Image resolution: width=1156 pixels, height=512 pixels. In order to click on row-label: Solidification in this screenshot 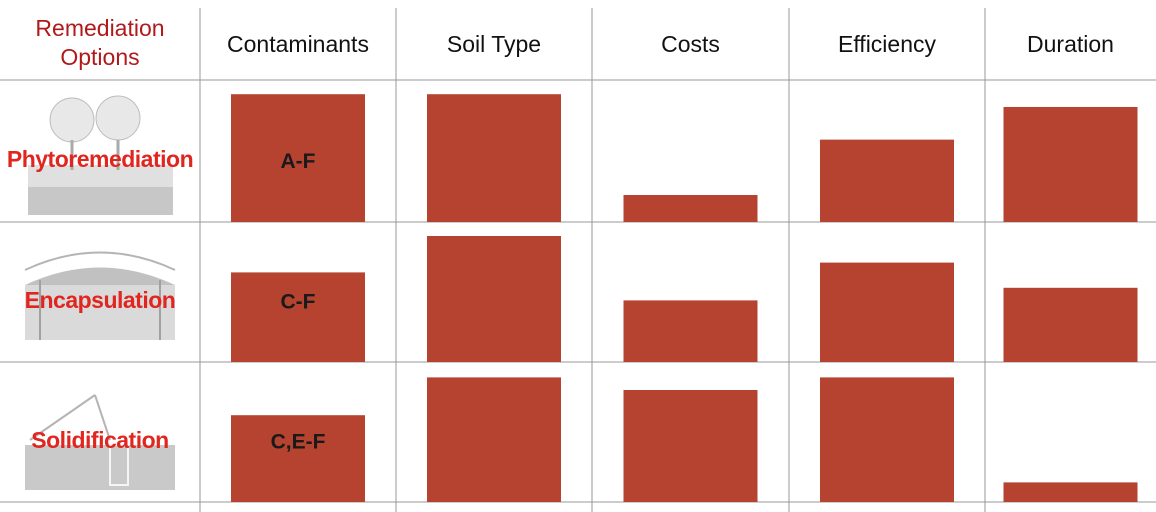, I will do `click(99, 440)`.